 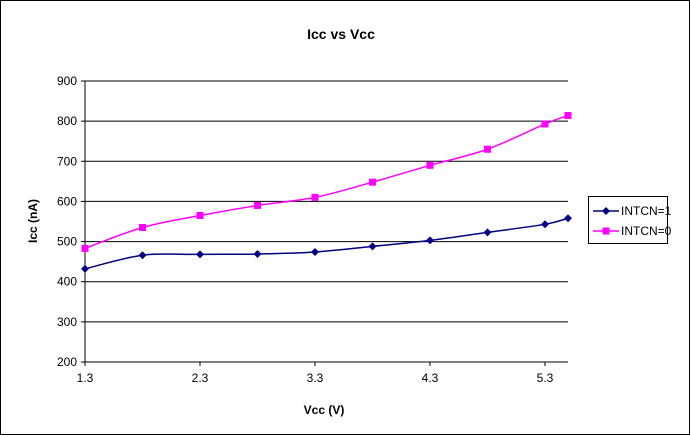 What do you see at coordinates (606, 231) in the screenshot?
I see `legend-swatch-intcn0` at bounding box center [606, 231].